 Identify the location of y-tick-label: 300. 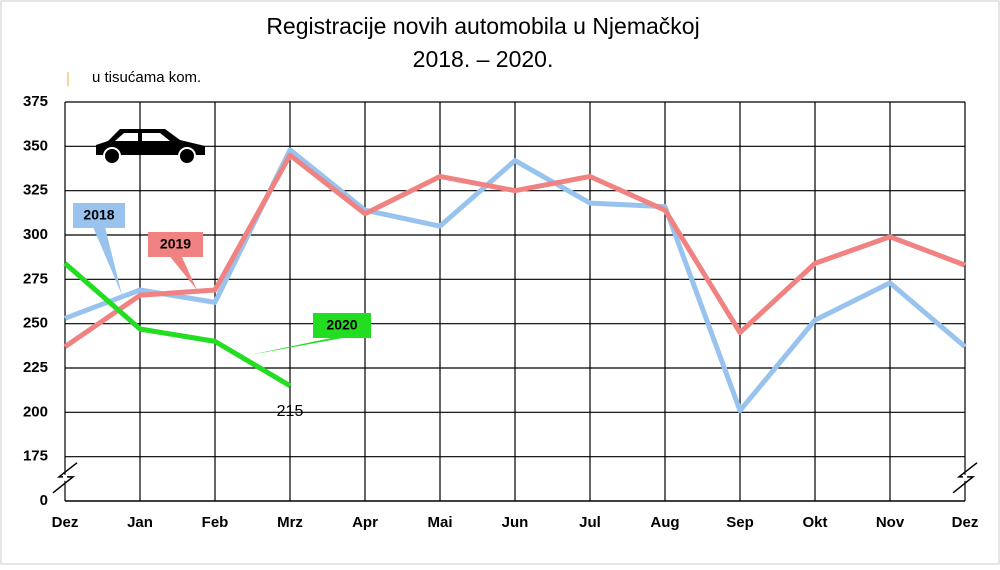
(35, 234).